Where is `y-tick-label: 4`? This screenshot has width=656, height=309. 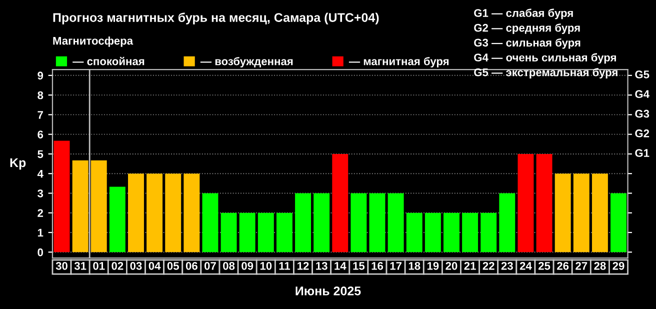 y-tick-label: 4 is located at coordinates (40, 174).